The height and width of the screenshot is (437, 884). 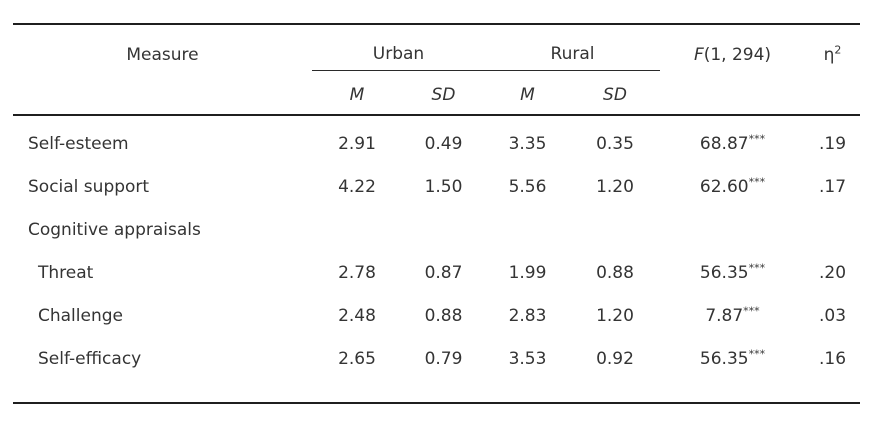 I want to click on urban-mean-value: 2.78, so click(x=357, y=272).